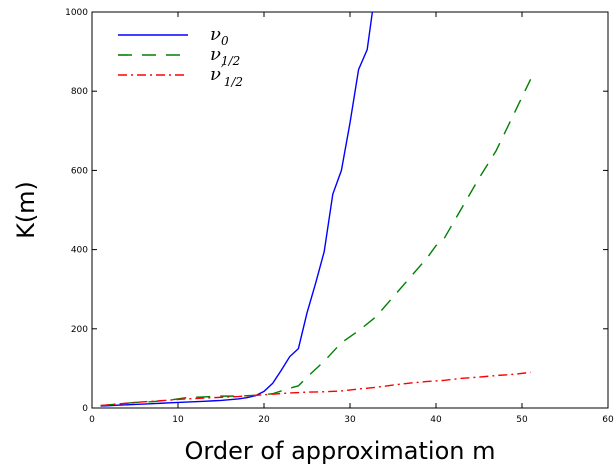 This screenshot has height=468, width=614. Describe the element at coordinates (79, 251) in the screenshot. I see `y-tick-label: 400` at that location.